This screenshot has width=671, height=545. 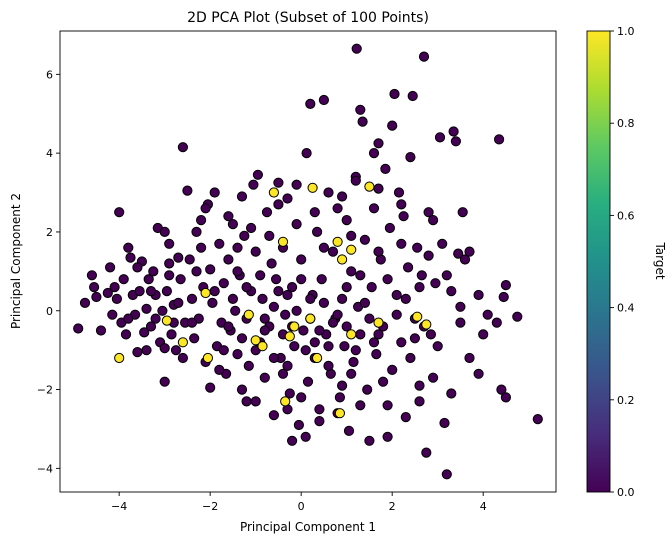 I want to click on colorbar: 0.0 0.2 0.4 0.6 0.8 1.0 Target, so click(x=626, y=262).